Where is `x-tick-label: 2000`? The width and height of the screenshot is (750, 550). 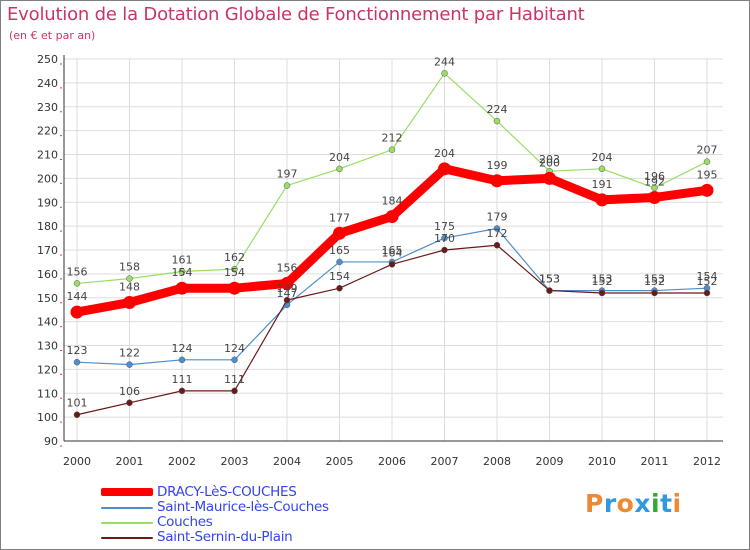 x-tick-label: 2000 is located at coordinates (77, 461).